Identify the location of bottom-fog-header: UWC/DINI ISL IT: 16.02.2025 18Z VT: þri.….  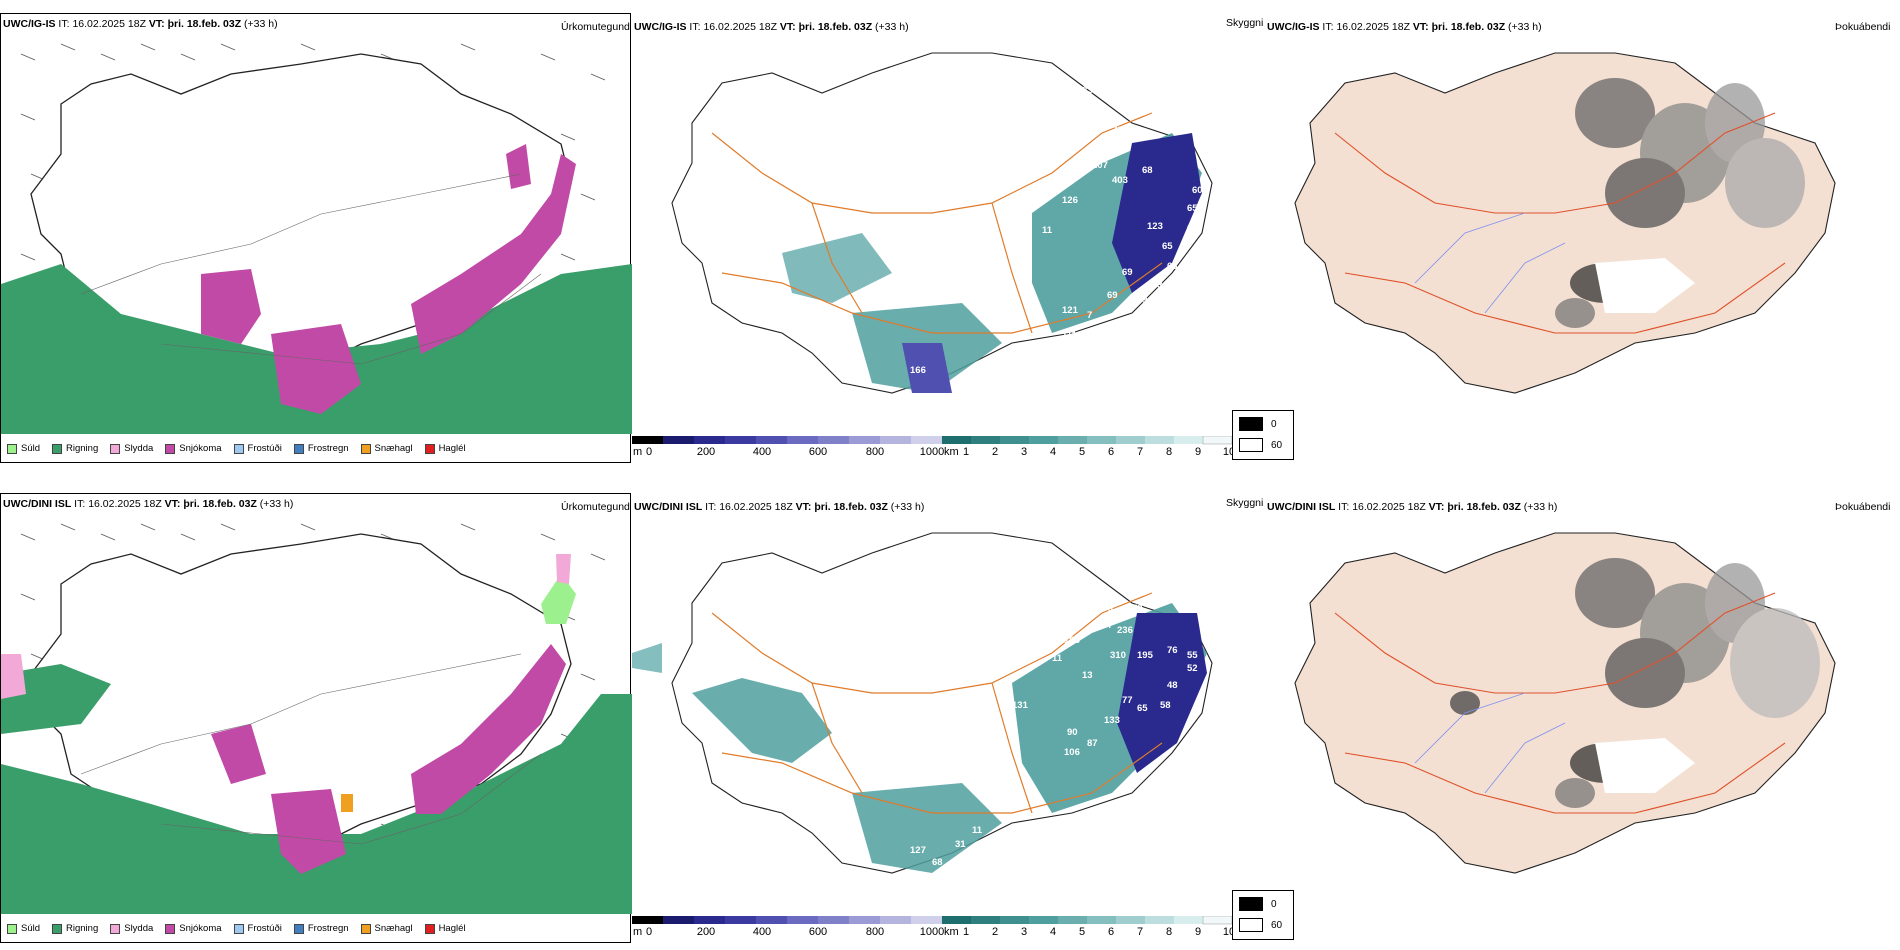
(1412, 507).